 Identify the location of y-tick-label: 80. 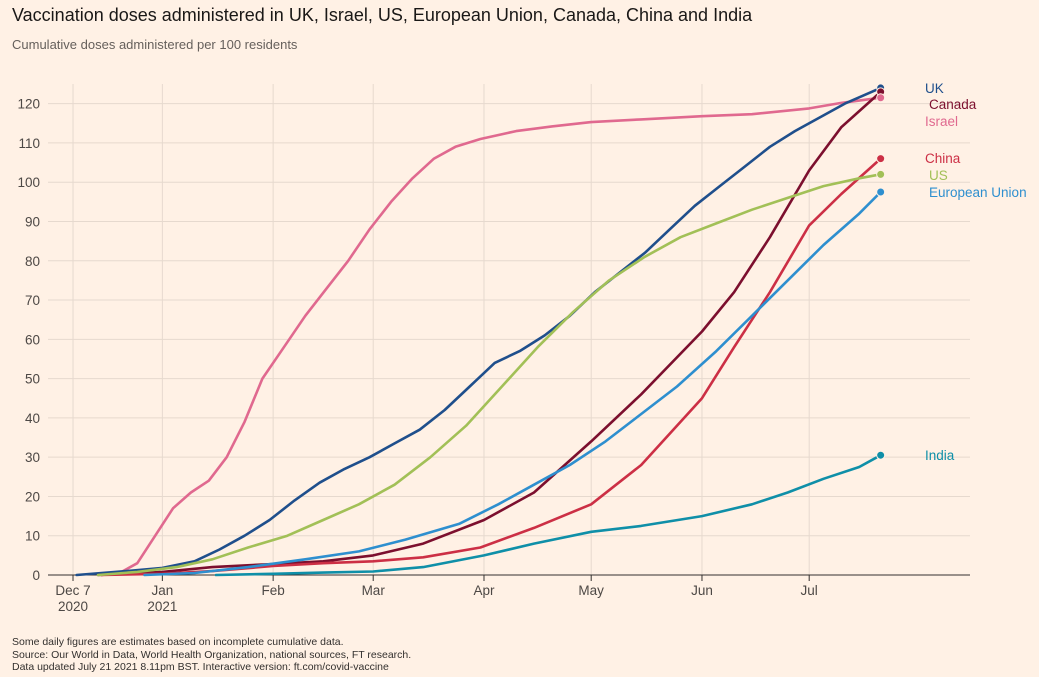
(32, 261).